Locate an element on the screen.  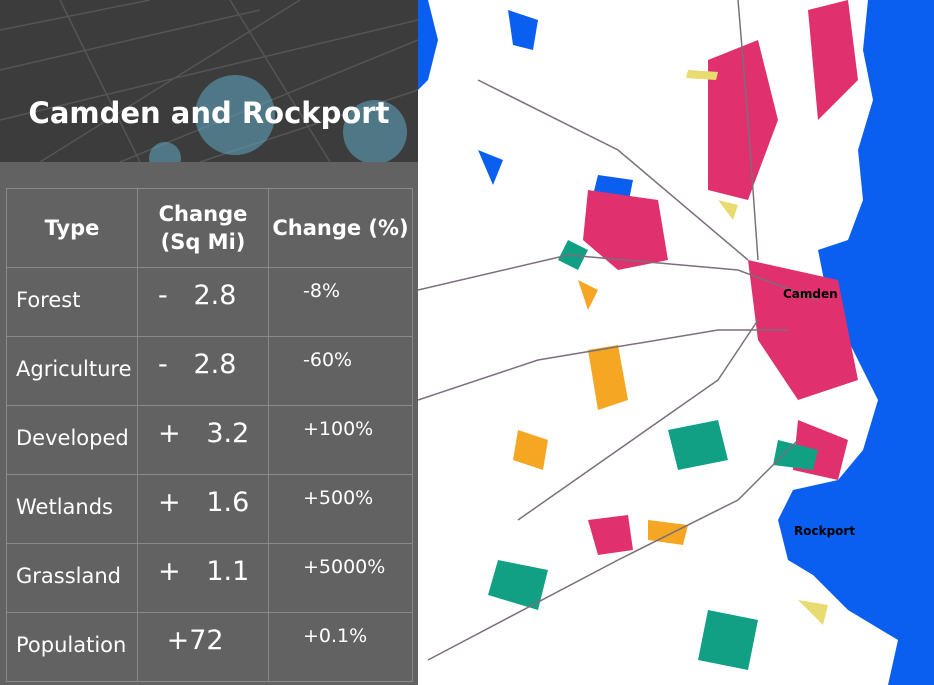
table-row: Wetlands + 1.6 +500% is located at coordinates (209, 509).